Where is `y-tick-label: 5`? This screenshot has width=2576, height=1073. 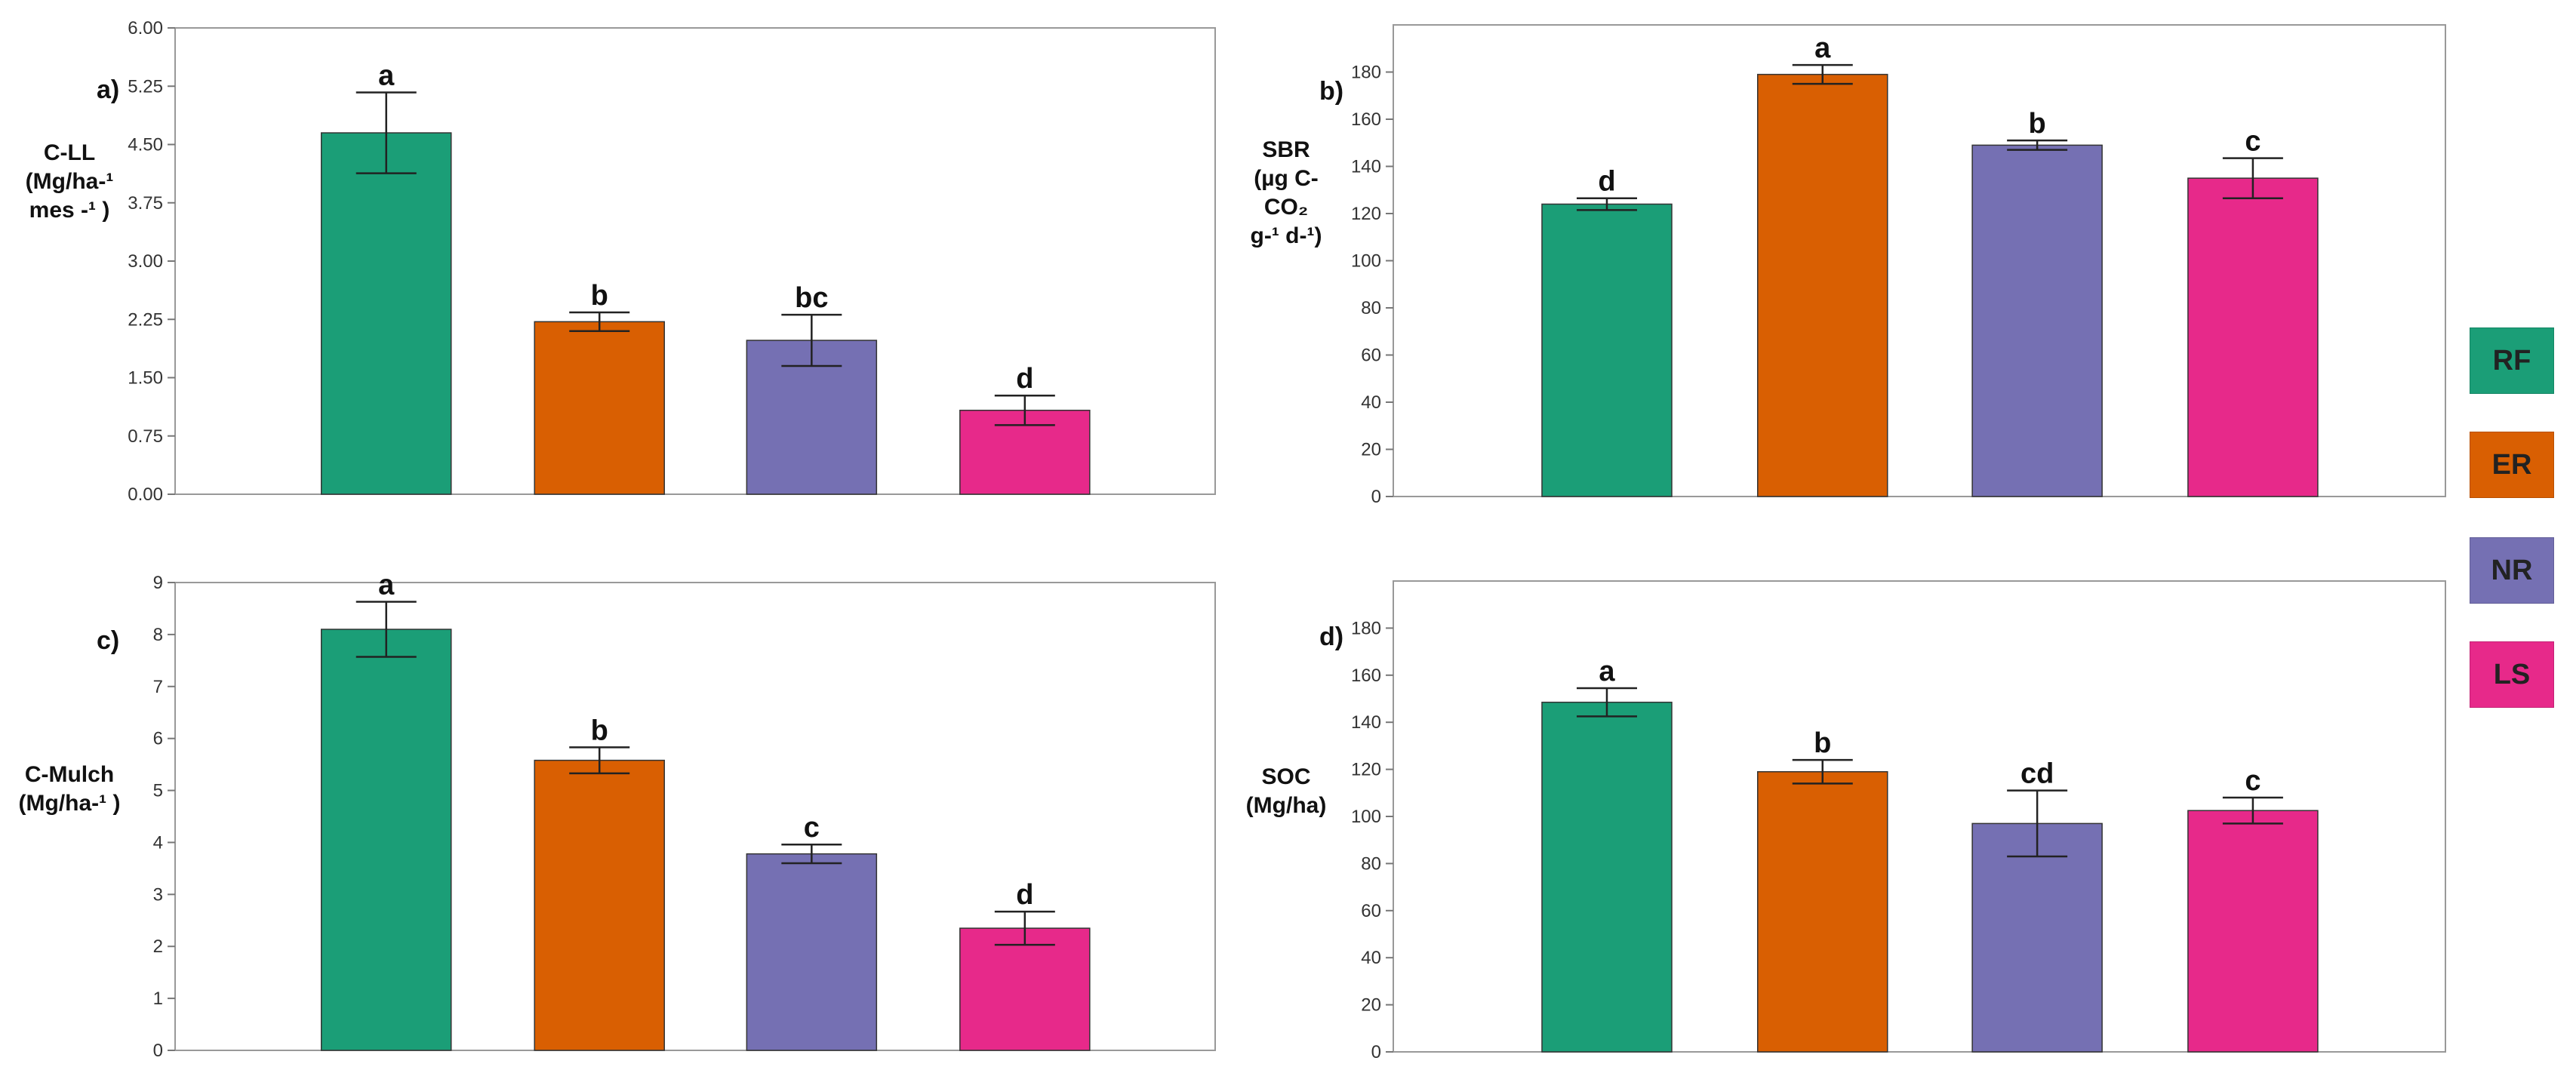
y-tick-label: 5 is located at coordinates (158, 791).